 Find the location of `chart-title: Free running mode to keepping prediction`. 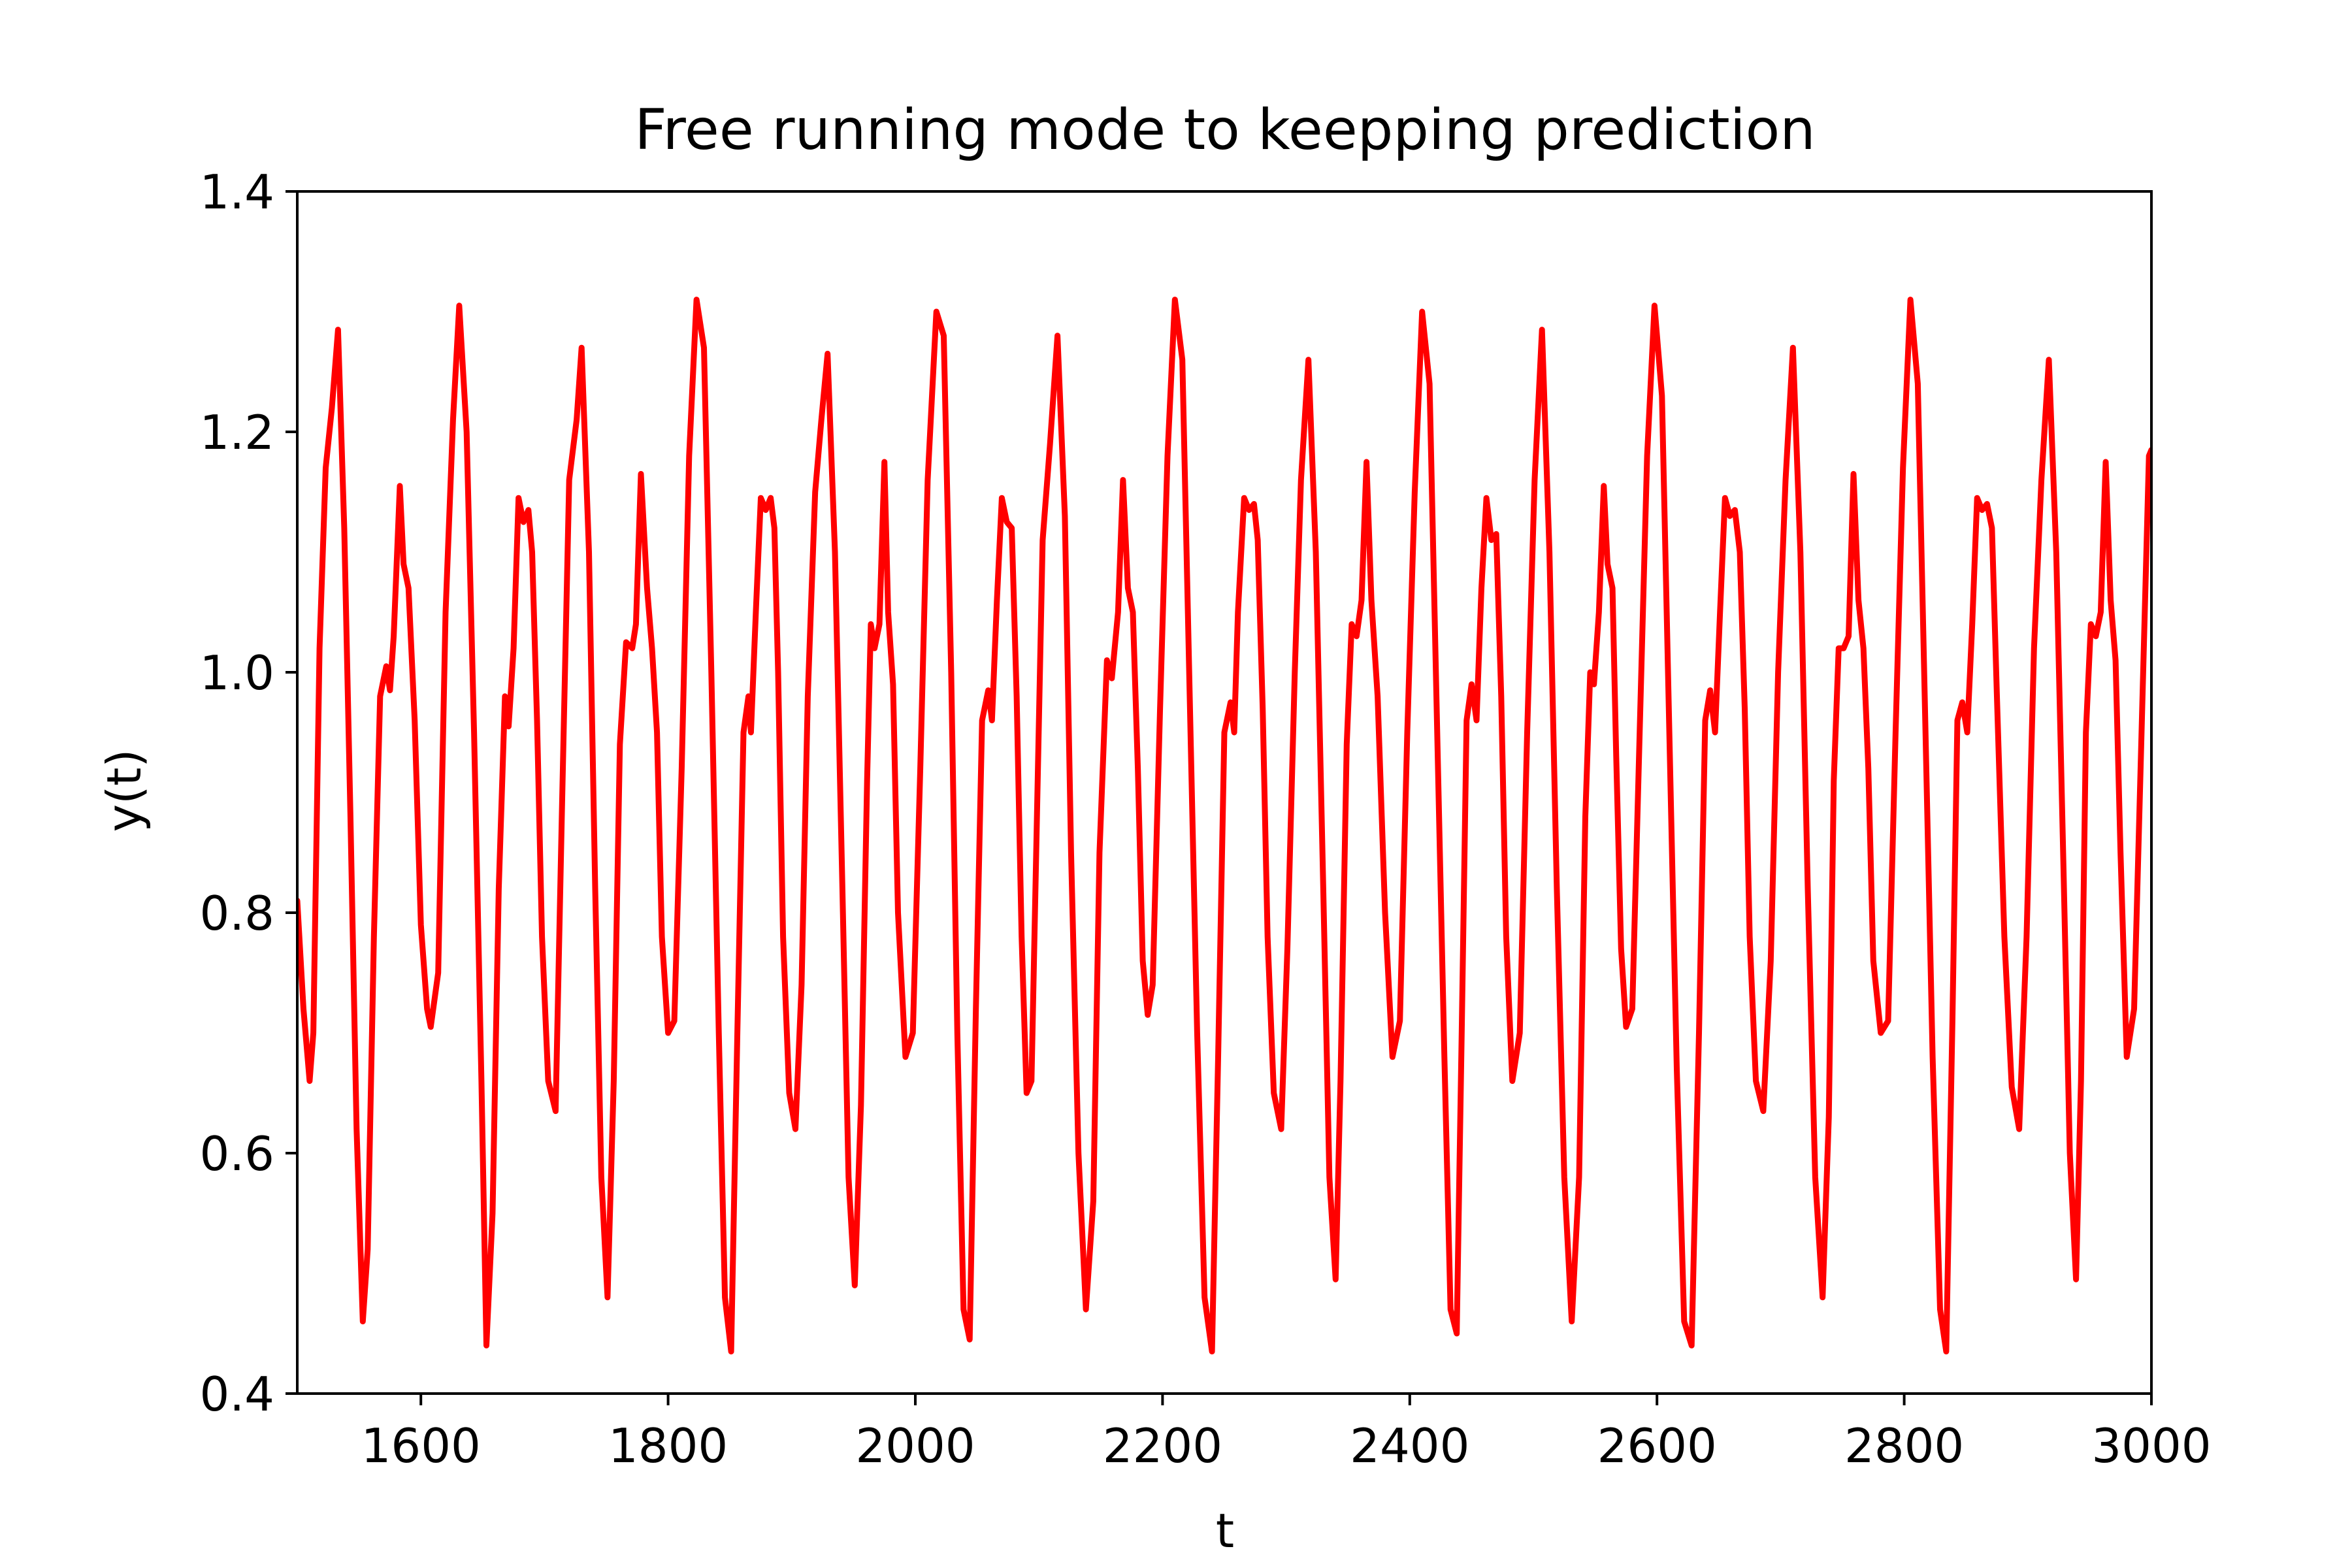

chart-title: Free running mode to keepping prediction is located at coordinates (1224, 130).